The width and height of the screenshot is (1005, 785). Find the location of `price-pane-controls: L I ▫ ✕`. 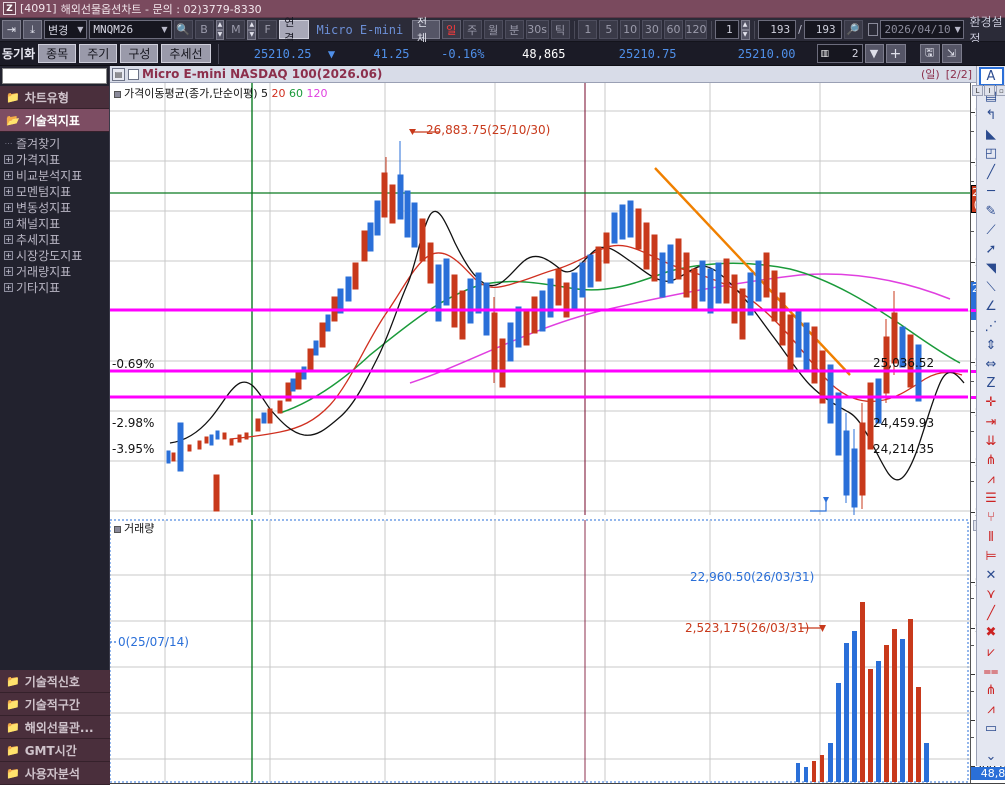

price-pane-controls: L I ▫ ✕ is located at coordinates (988, 90).